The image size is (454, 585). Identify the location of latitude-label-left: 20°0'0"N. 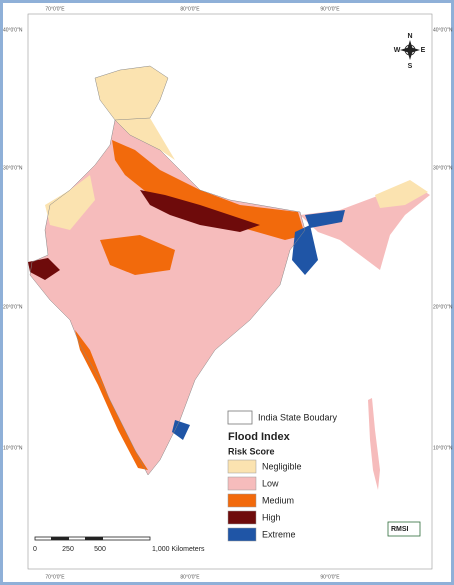
(13, 307).